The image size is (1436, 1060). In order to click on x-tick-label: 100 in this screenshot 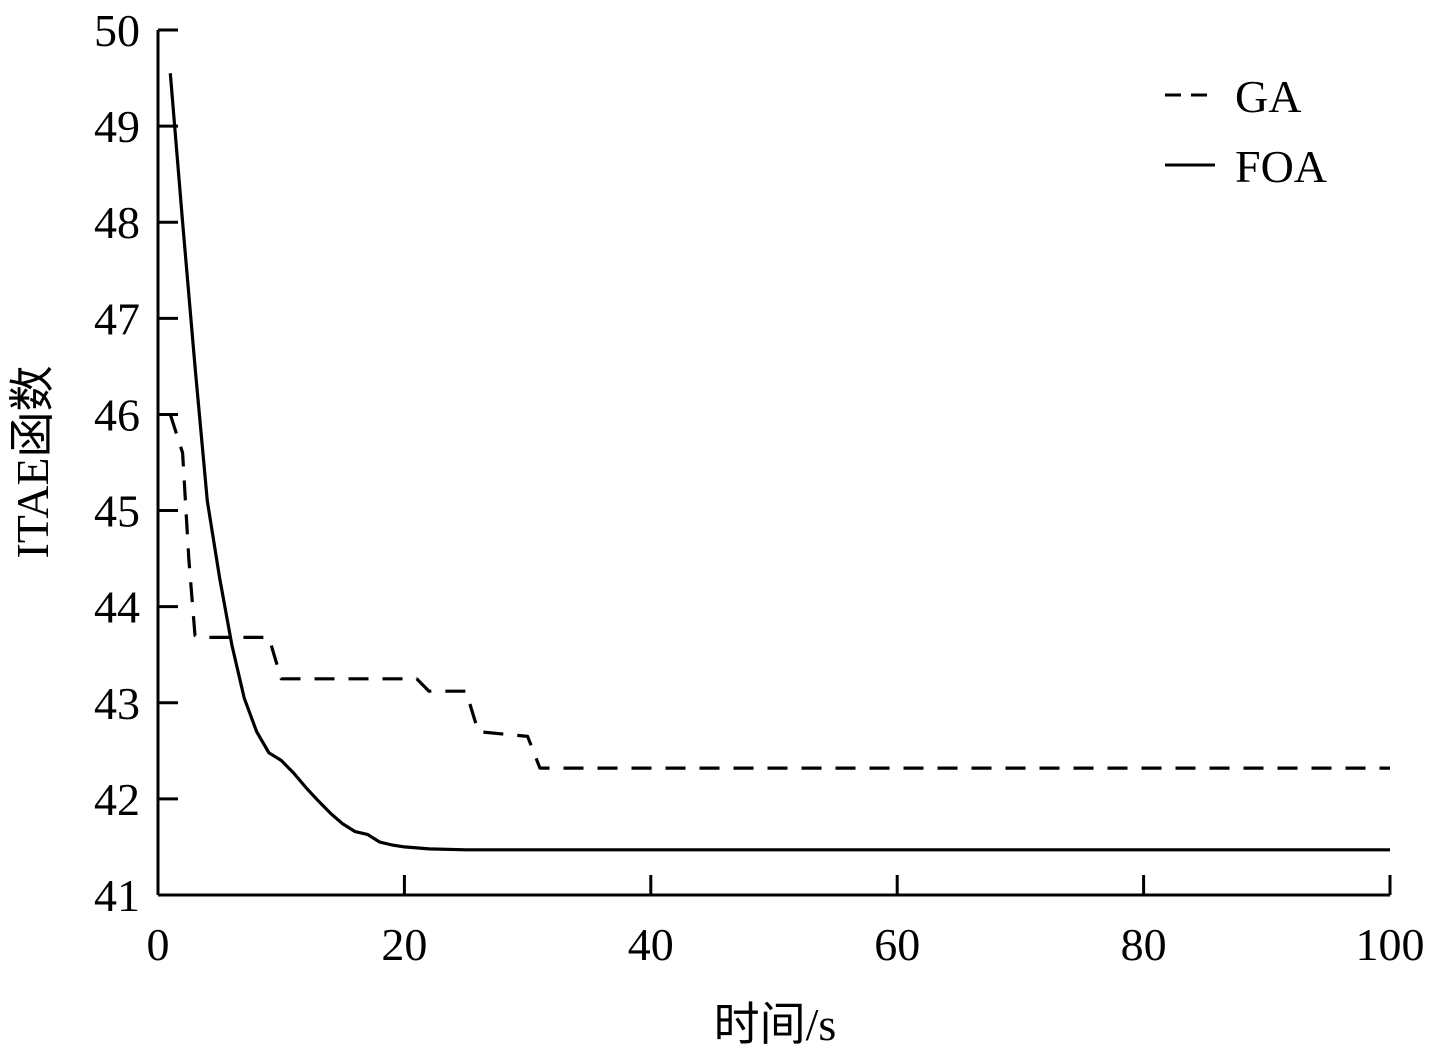, I will do `click(1390, 944)`.